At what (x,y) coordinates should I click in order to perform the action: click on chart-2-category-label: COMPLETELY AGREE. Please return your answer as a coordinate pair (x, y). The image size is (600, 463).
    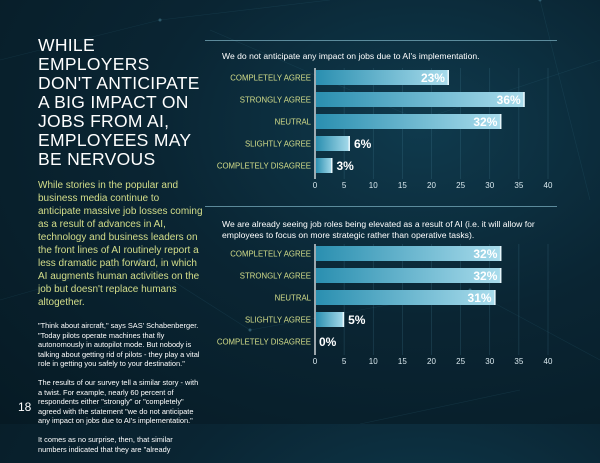
    Looking at the image, I should click on (270, 254).